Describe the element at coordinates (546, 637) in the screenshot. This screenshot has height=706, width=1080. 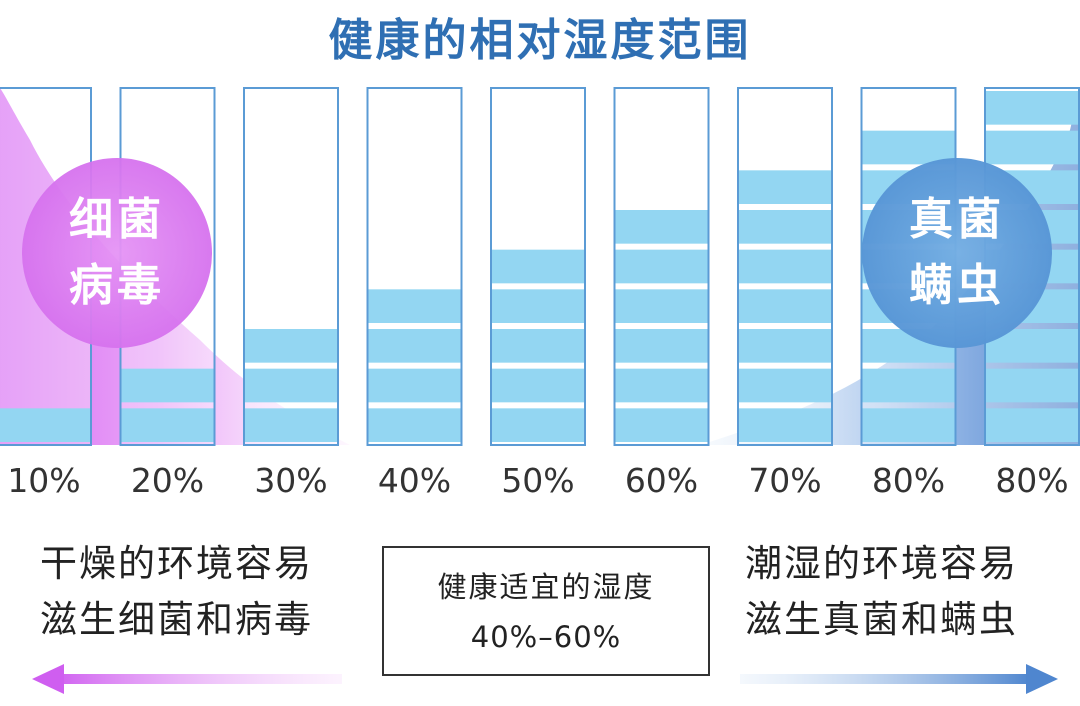
I see `healthy-range-value: 40%–60%` at that location.